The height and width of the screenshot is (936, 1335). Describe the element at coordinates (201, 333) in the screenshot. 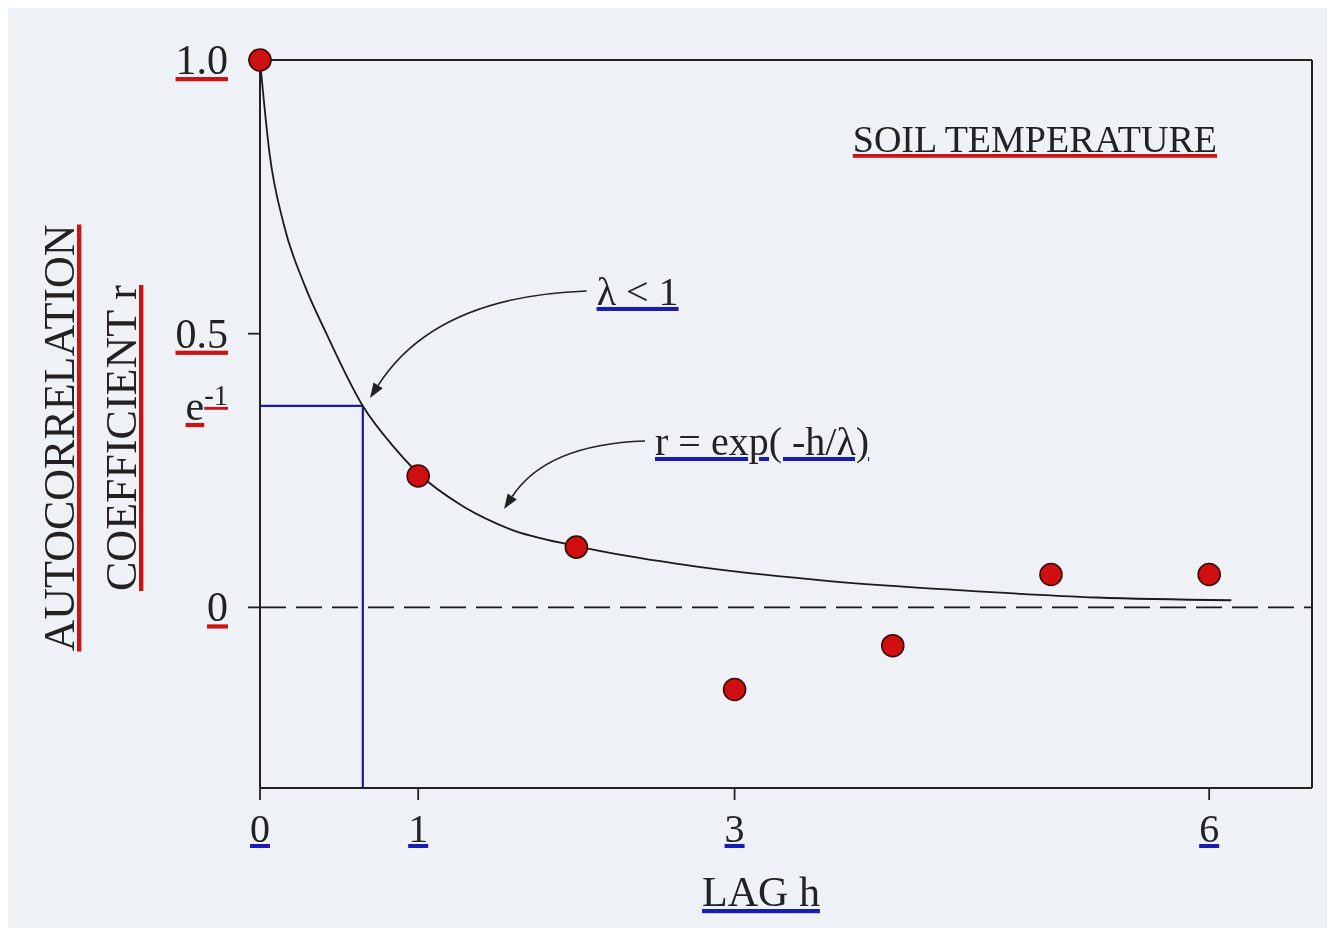

I see `y-tick-label: 0.5` at that location.